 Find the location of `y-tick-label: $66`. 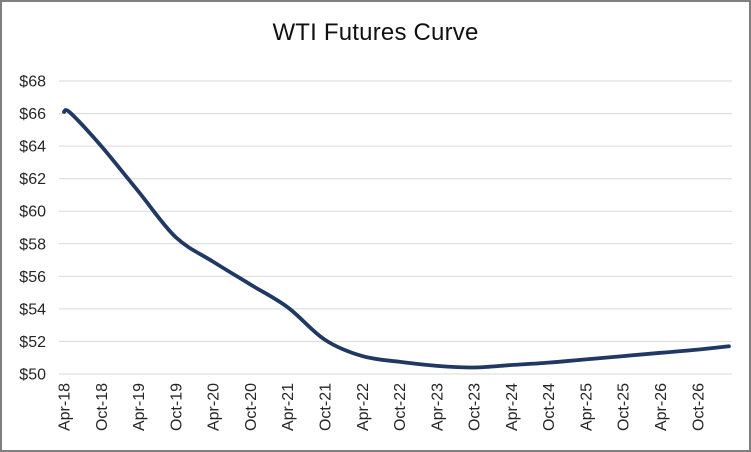

y-tick-label: $66 is located at coordinates (32, 114).